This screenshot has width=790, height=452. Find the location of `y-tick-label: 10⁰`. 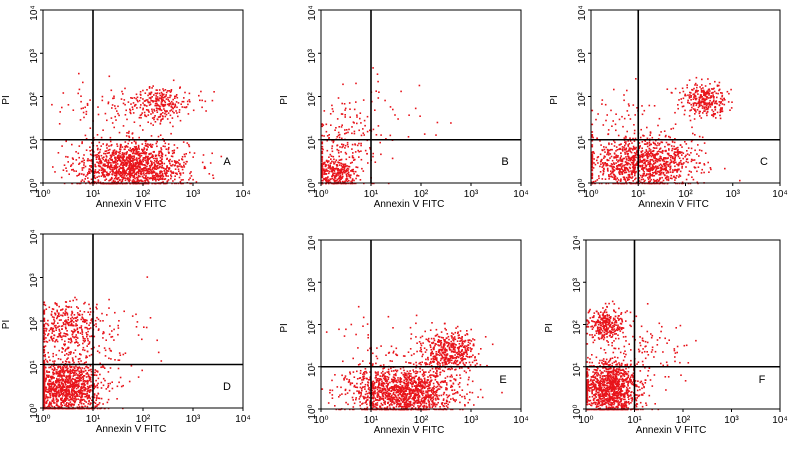

y-tick-label: 10⁰ is located at coordinates (582, 185).